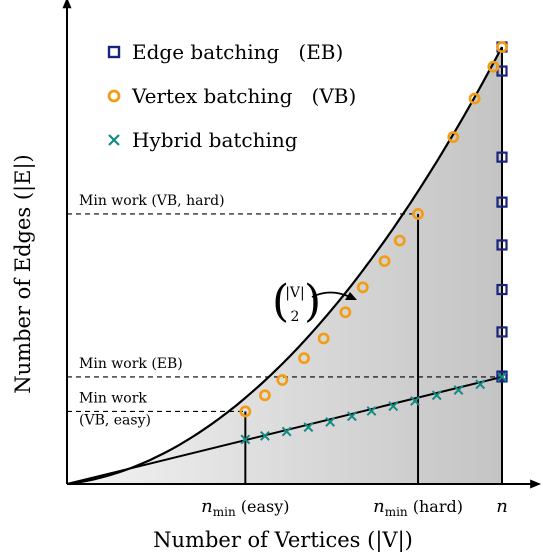  I want to click on annotation-label-2-1: Min work (EB), so click(131, 364).